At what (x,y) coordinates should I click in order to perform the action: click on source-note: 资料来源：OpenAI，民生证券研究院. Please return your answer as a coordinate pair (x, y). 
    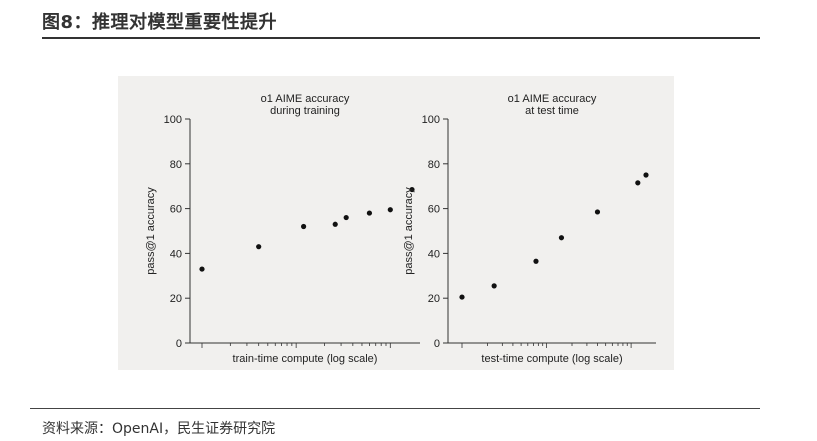
    Looking at the image, I should click on (159, 429).